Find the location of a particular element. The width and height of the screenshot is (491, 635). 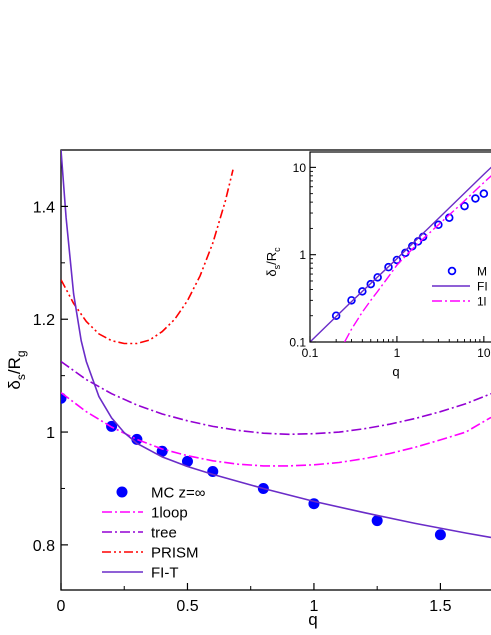

main-legend: MC z=∞ 1loop tree PRISM FI-T is located at coordinates (154, 533).